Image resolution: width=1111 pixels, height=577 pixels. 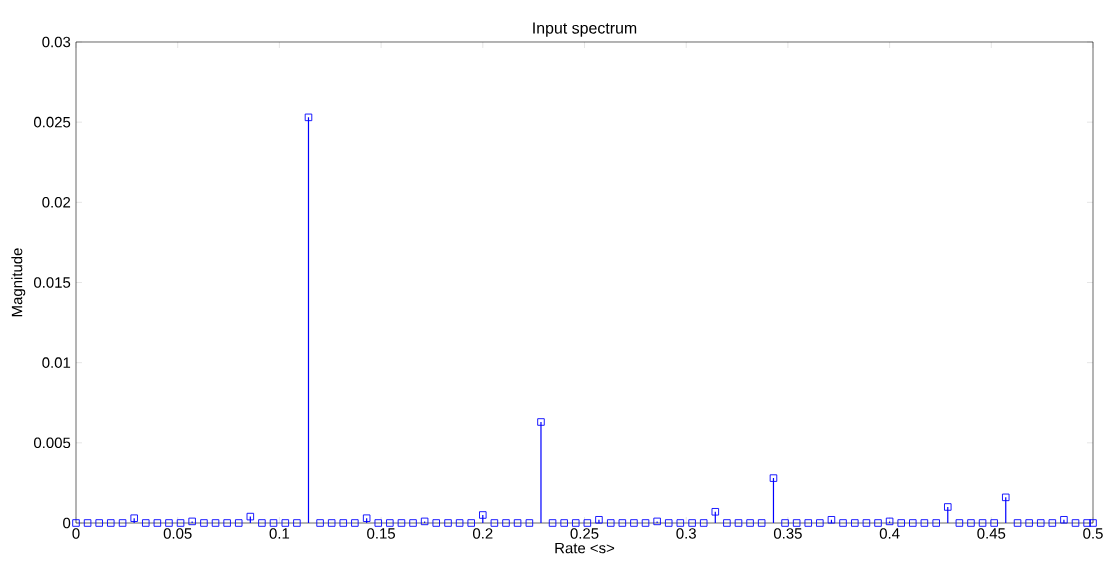 I want to click on y-tick-label: 0.015, so click(x=52, y=282).